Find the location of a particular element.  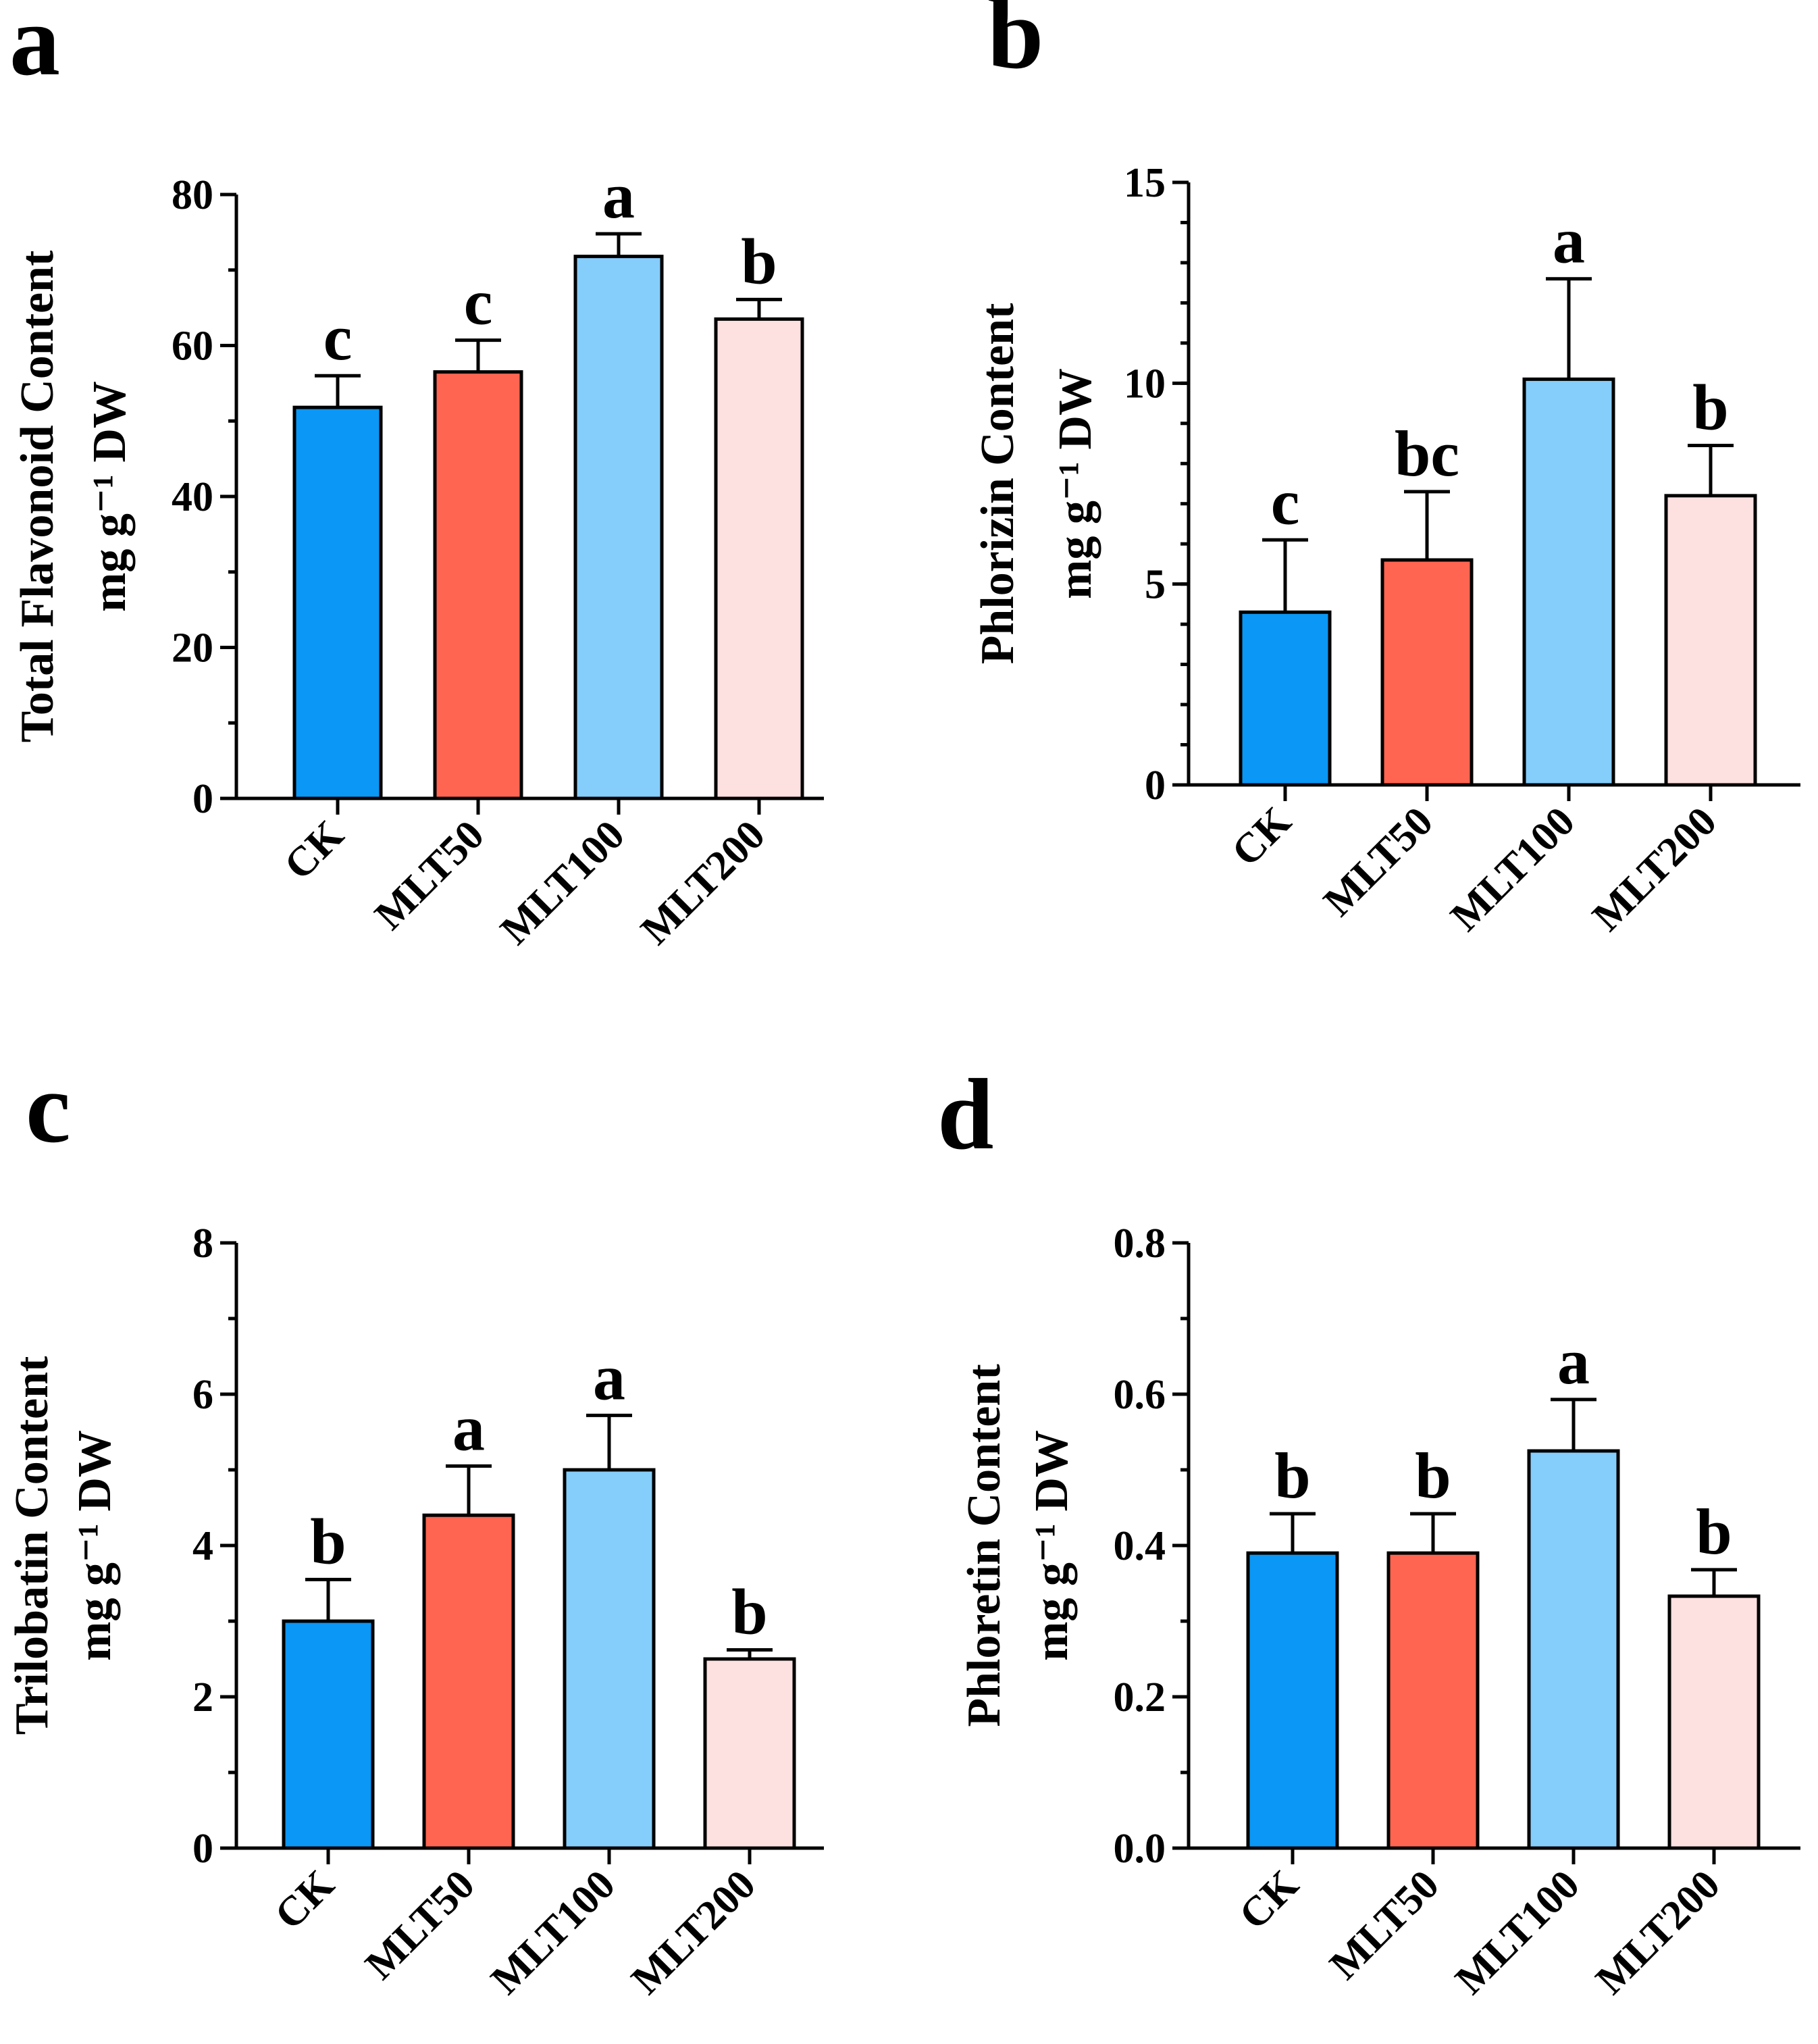

y-tick-label: 0.0 is located at coordinates (1140, 1849).